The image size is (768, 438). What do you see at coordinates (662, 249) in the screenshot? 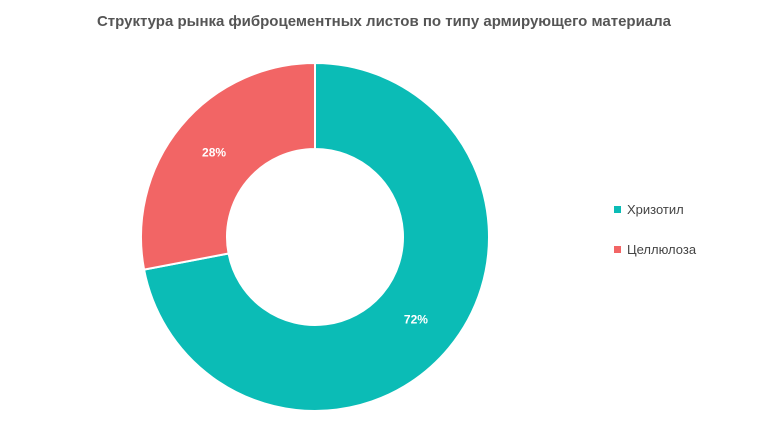
I see `legend-label-1: Целлюлоза` at bounding box center [662, 249].